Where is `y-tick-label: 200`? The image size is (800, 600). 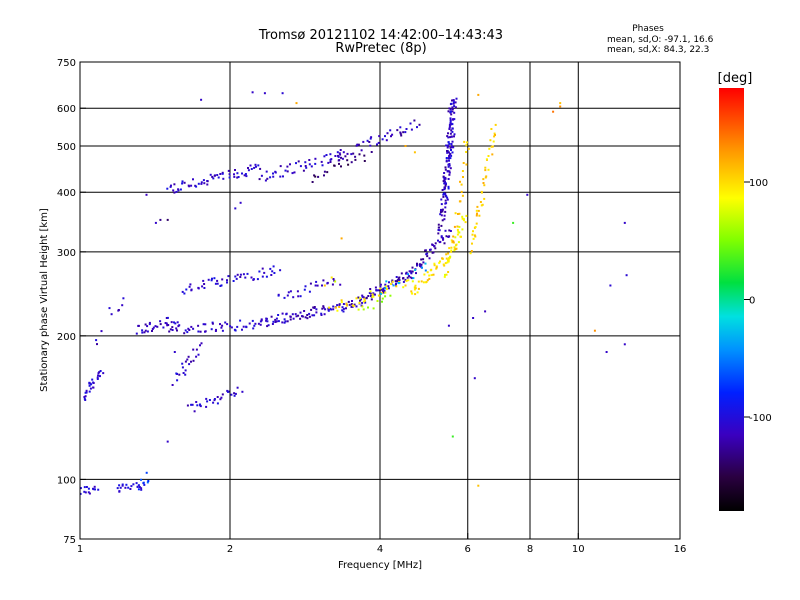
y-tick-label: 200 is located at coordinates (66, 337).